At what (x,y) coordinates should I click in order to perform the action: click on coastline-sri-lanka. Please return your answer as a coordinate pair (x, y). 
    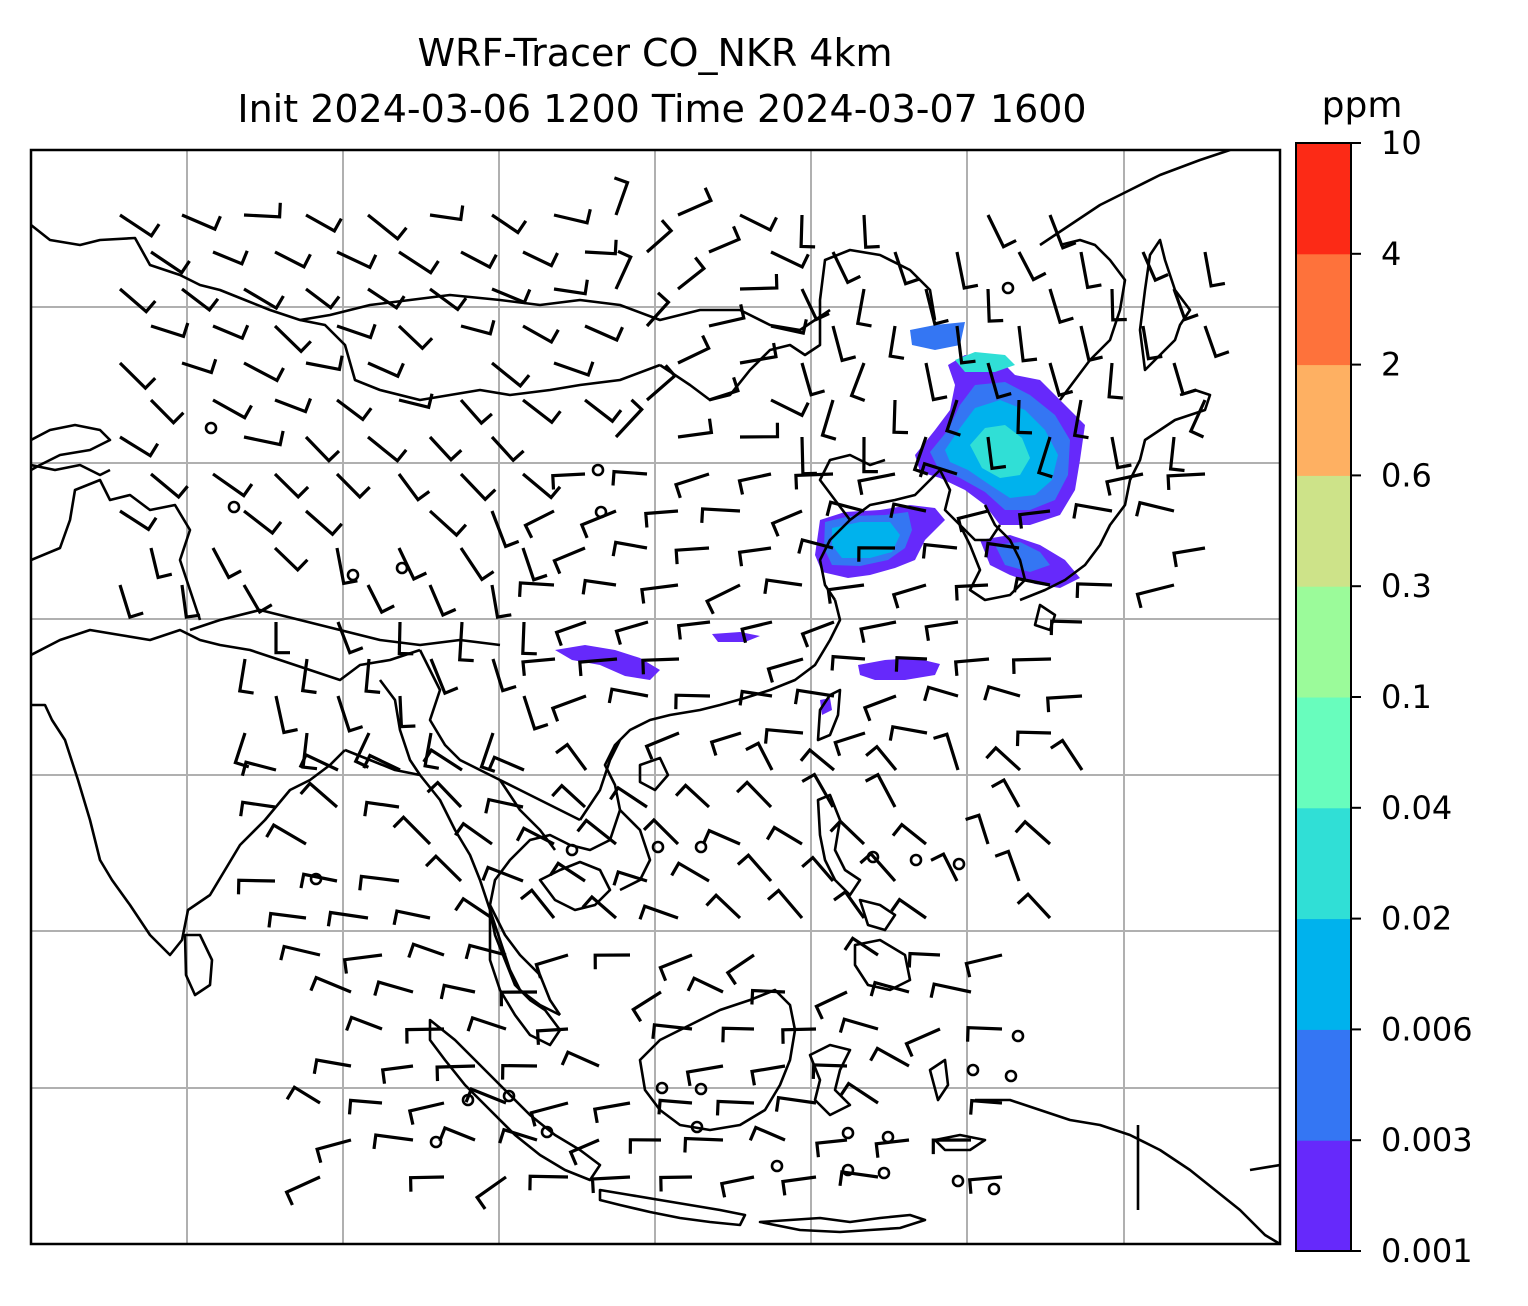
    Looking at the image, I should click on (198, 965).